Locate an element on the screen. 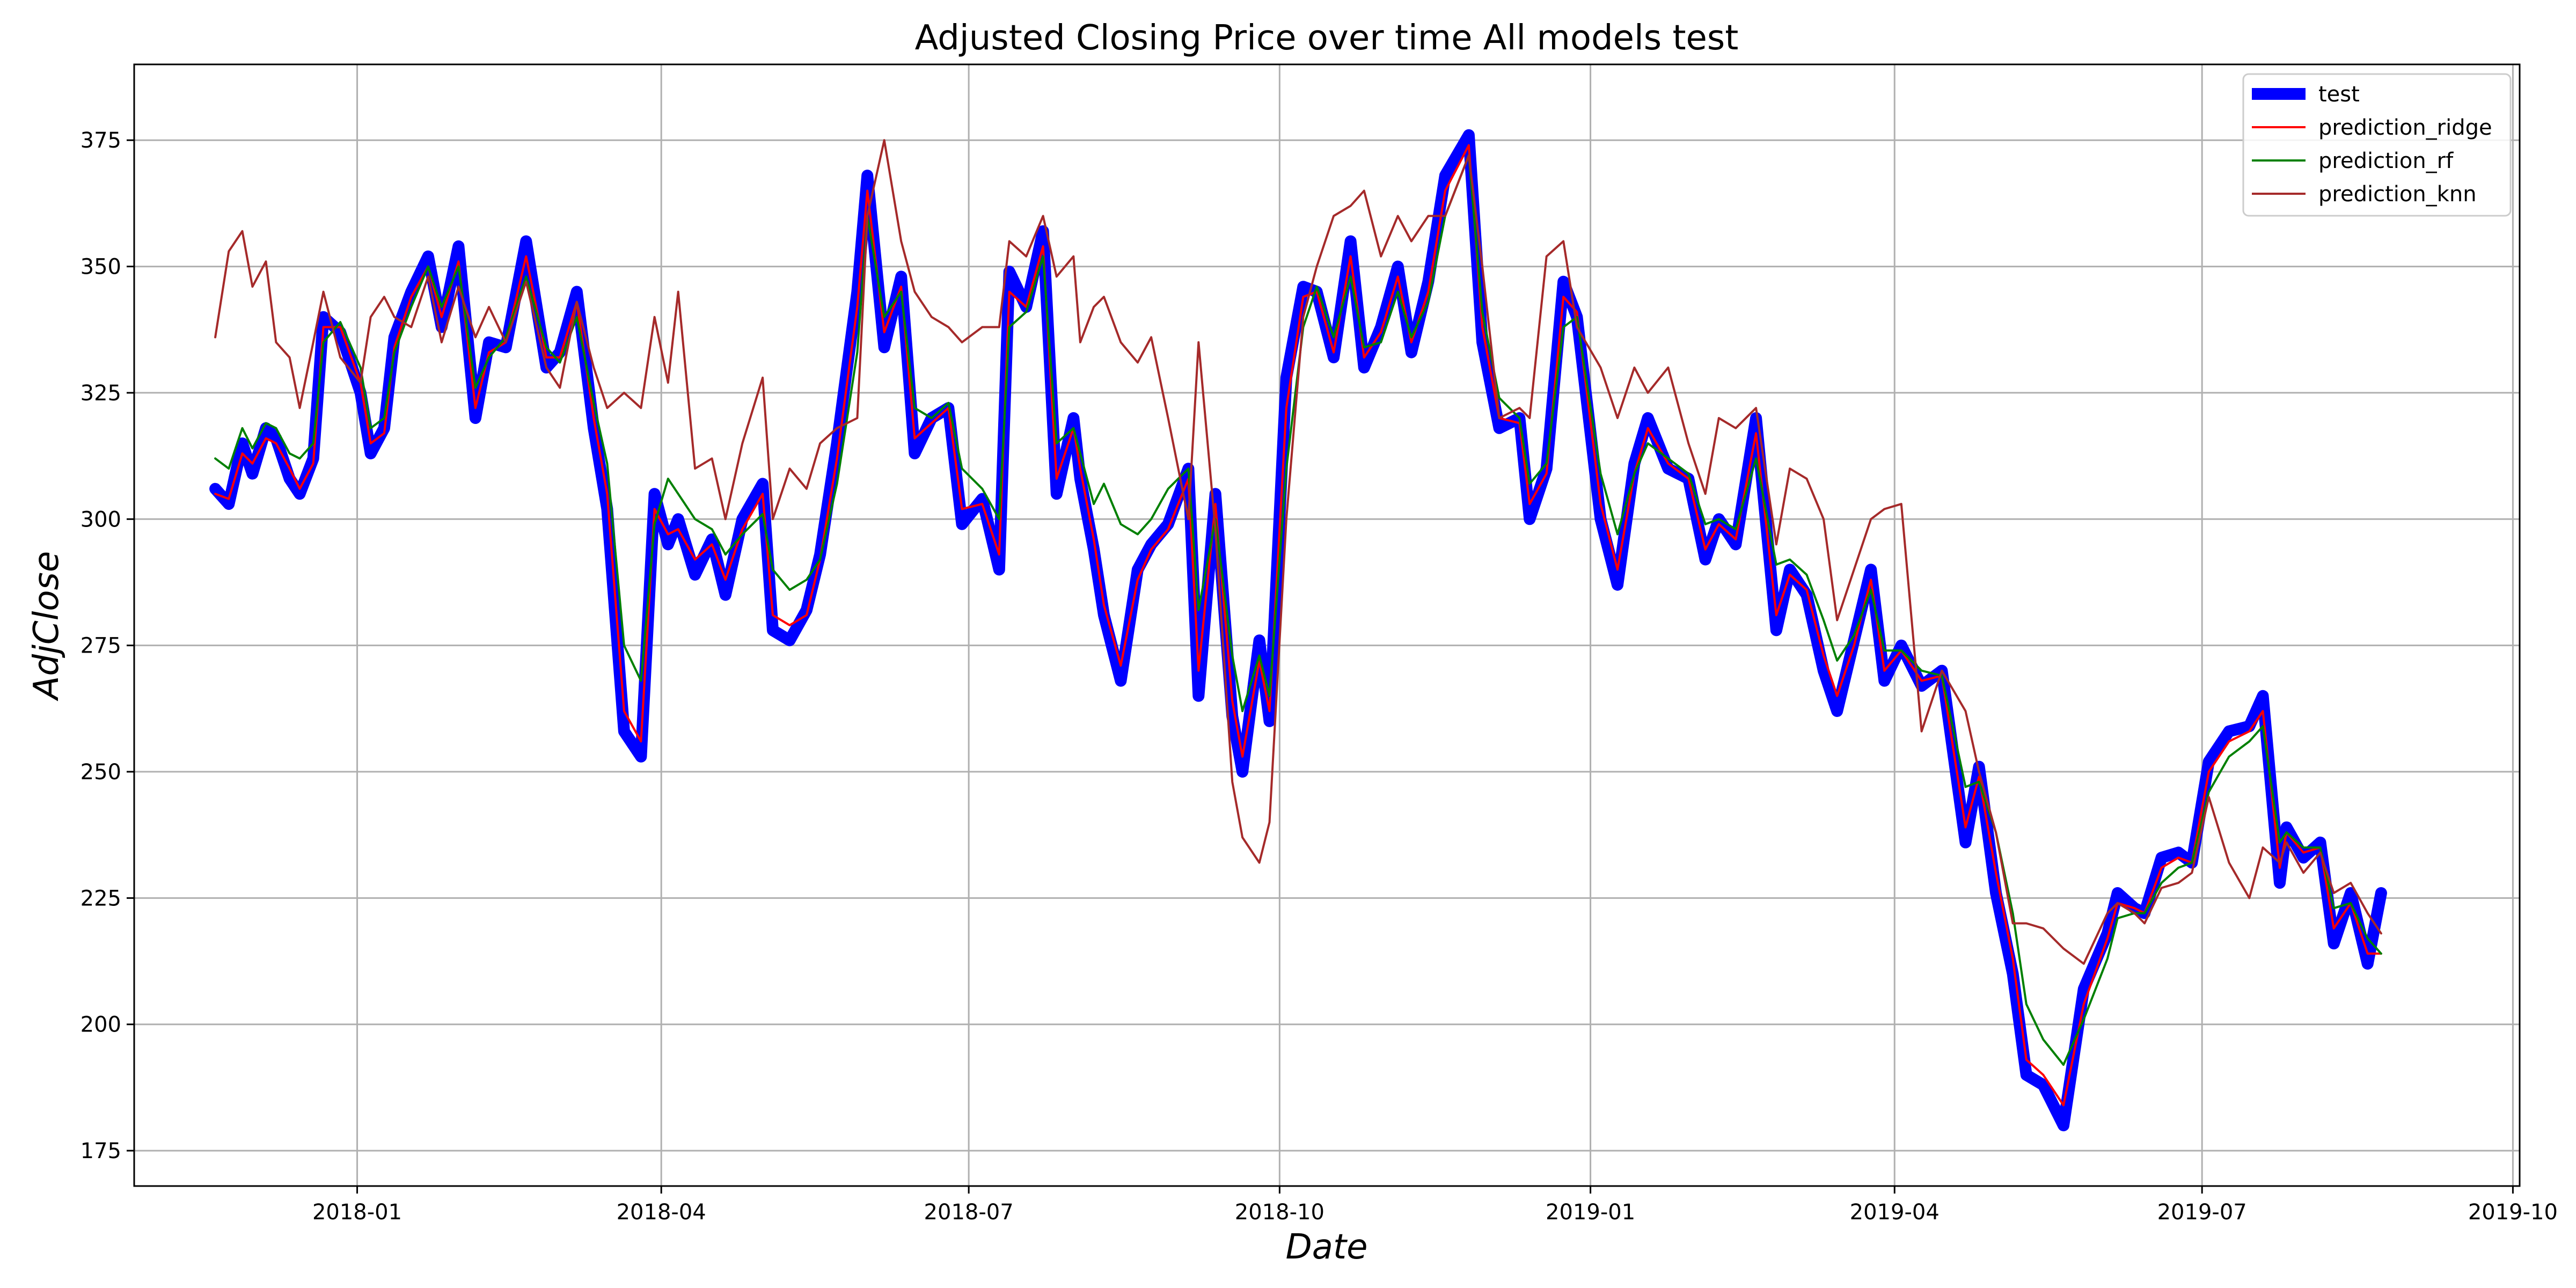  x-tick-label: 2019-10 is located at coordinates (2513, 1212).